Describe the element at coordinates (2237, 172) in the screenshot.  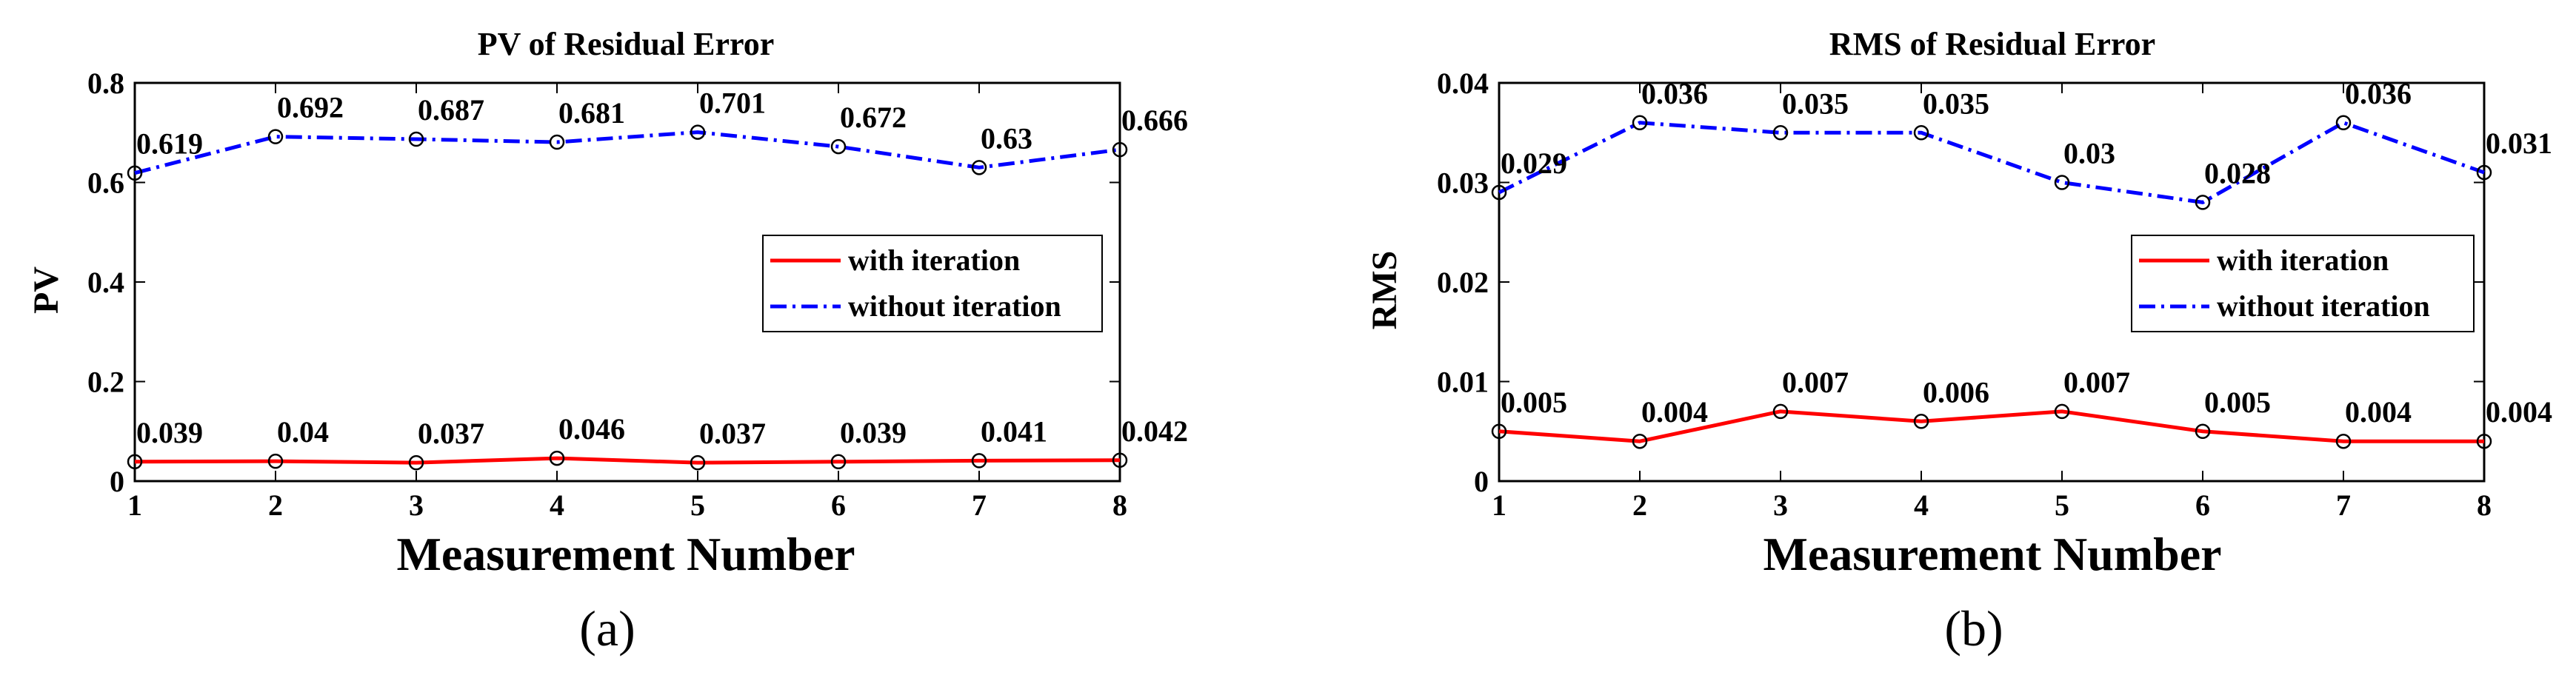
I see `data-label: 0.028` at that location.